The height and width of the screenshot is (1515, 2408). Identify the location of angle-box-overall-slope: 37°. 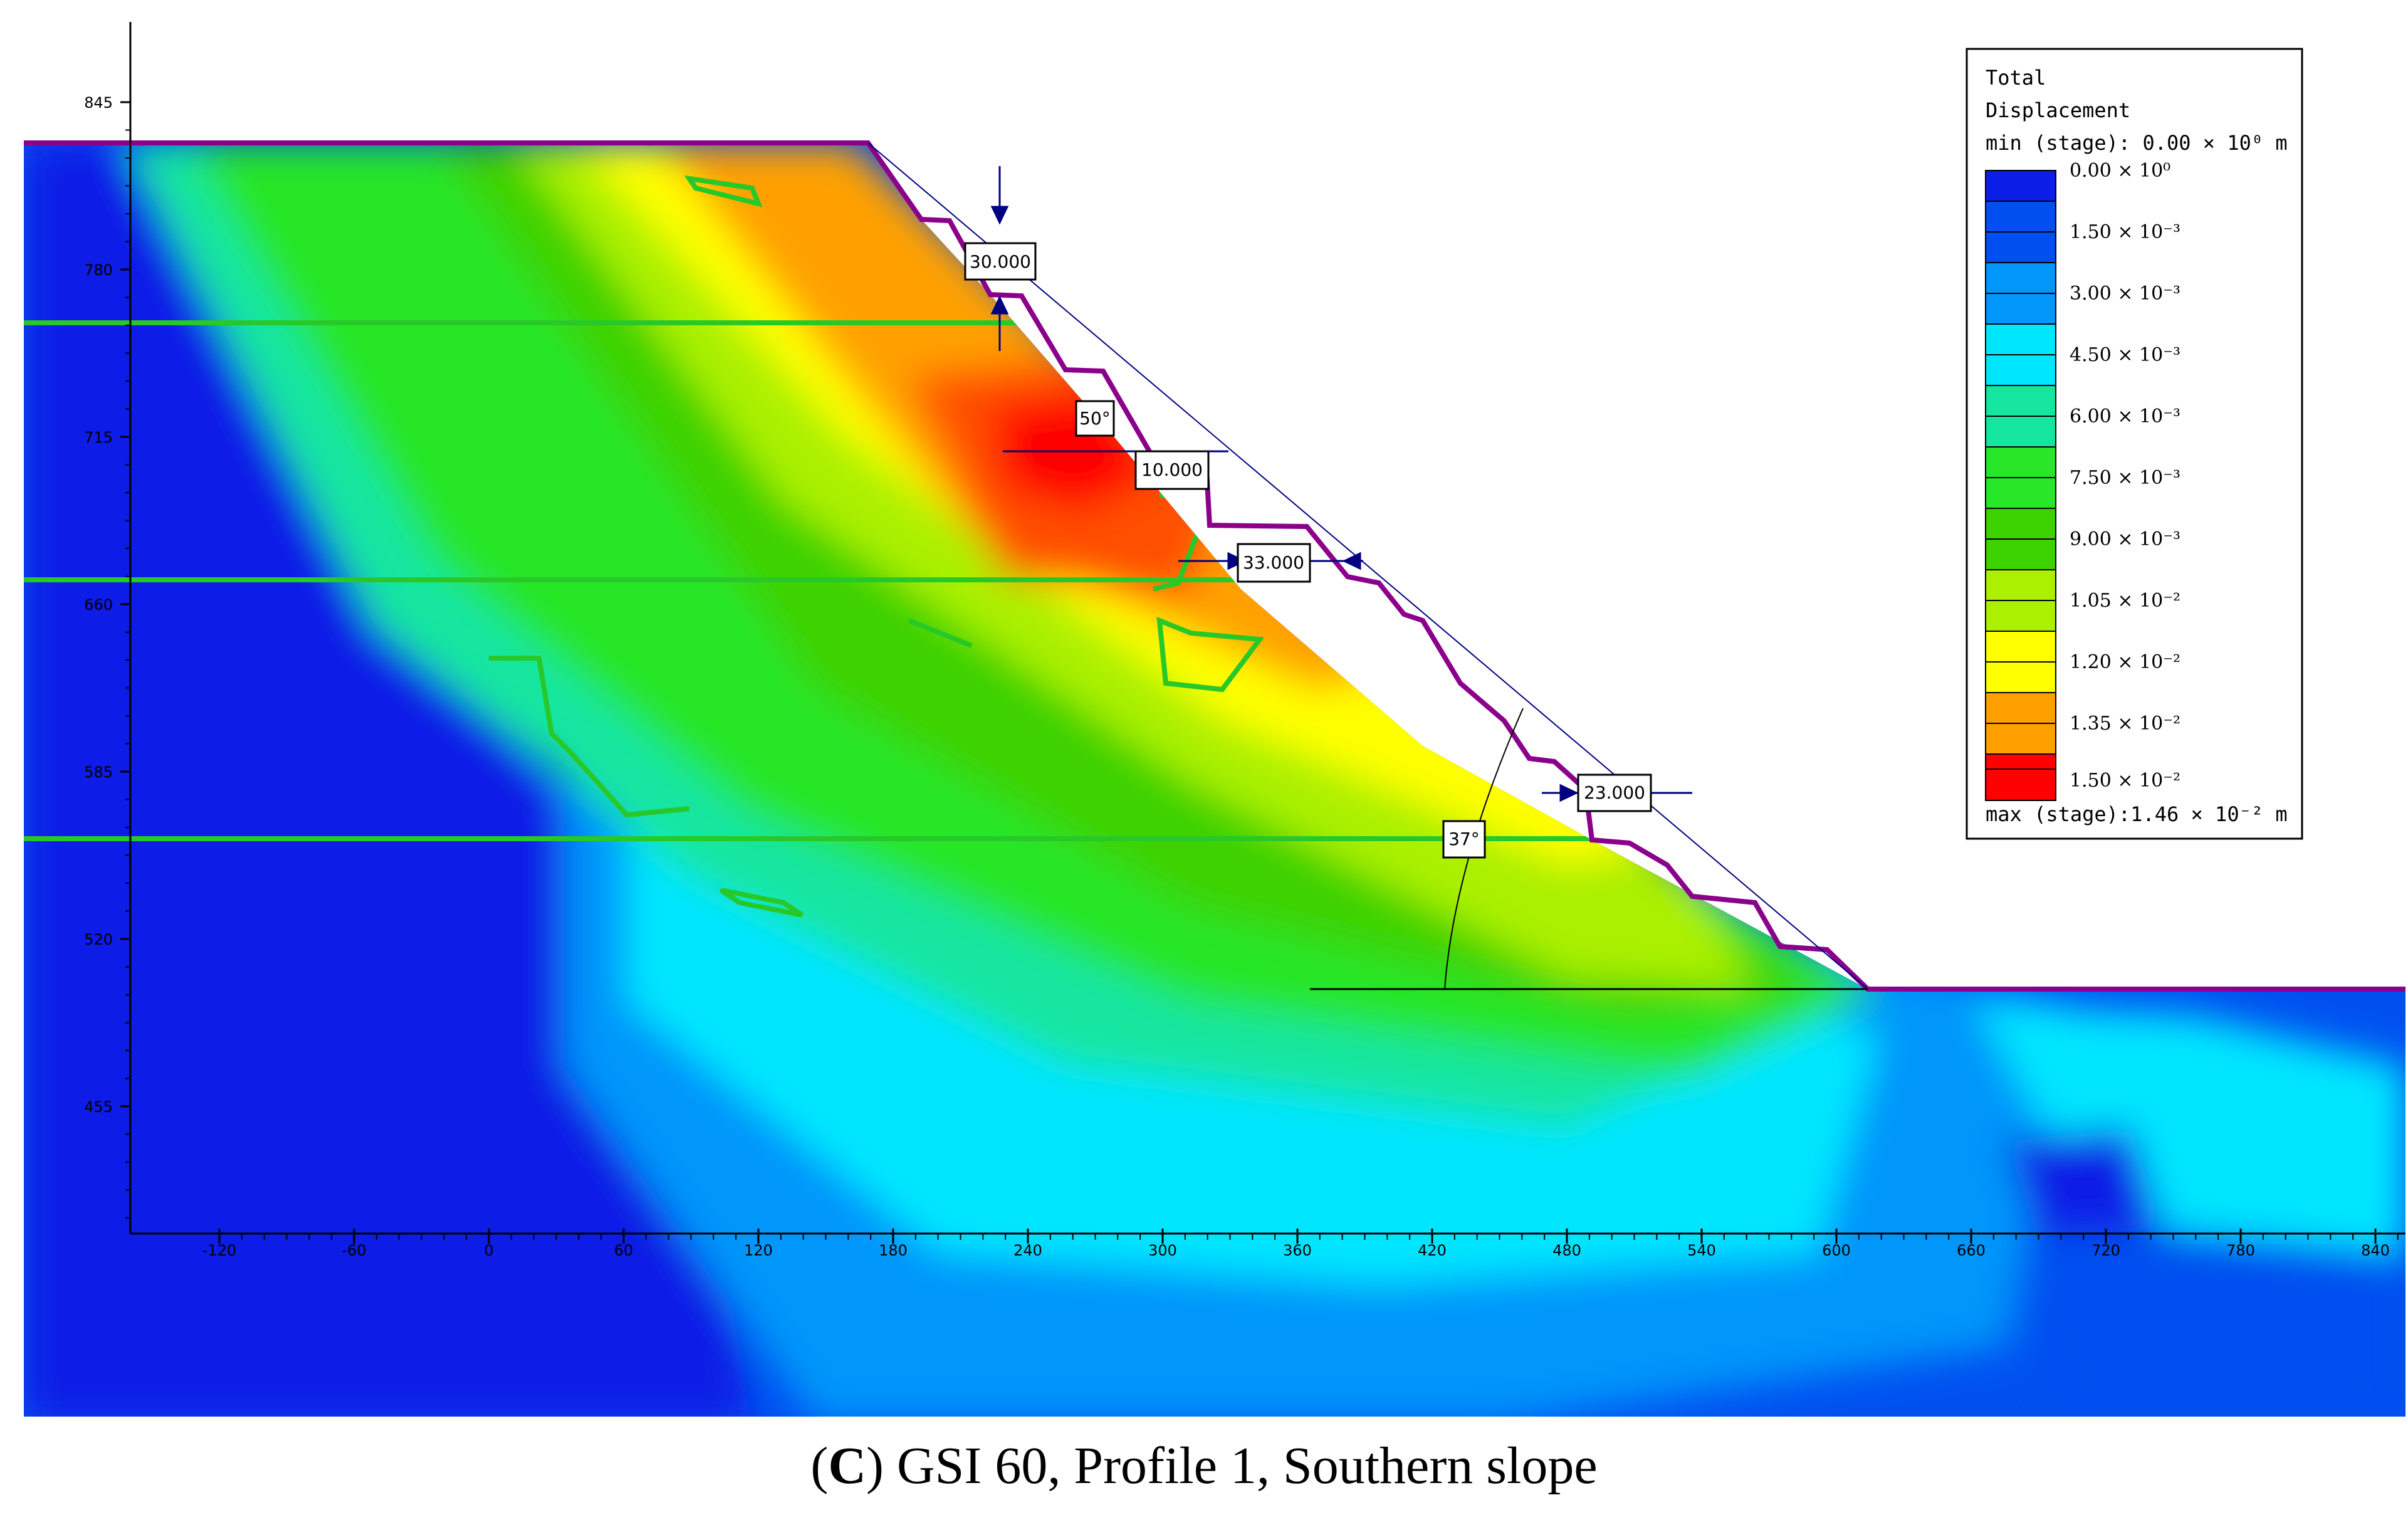
(1464, 840).